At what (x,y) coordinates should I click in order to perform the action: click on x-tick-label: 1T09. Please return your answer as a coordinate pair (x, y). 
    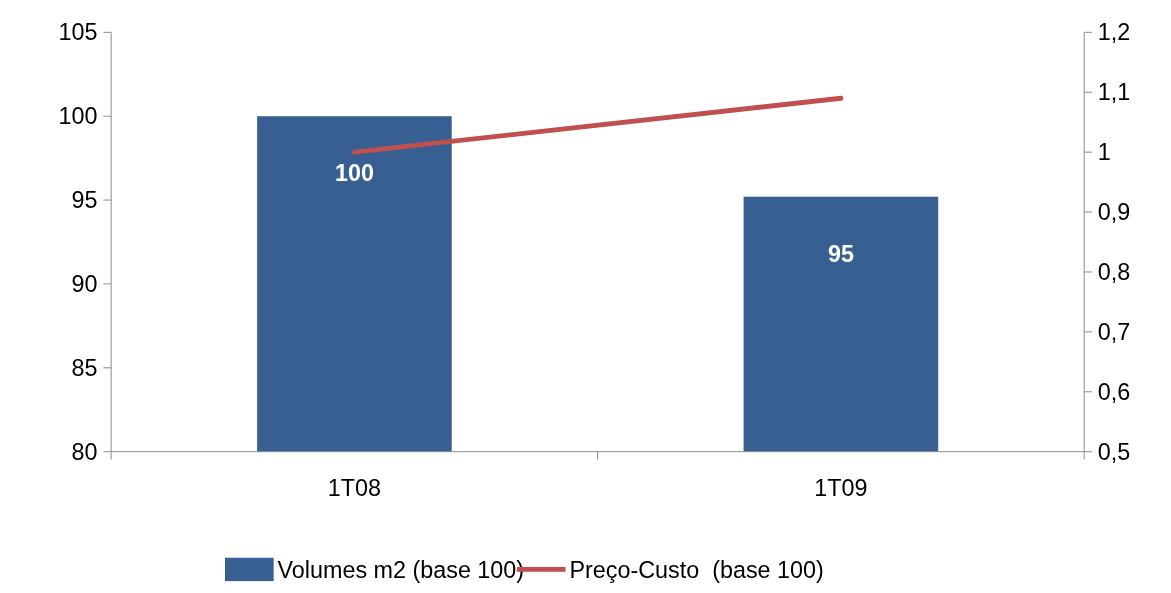
    Looking at the image, I should click on (841, 488).